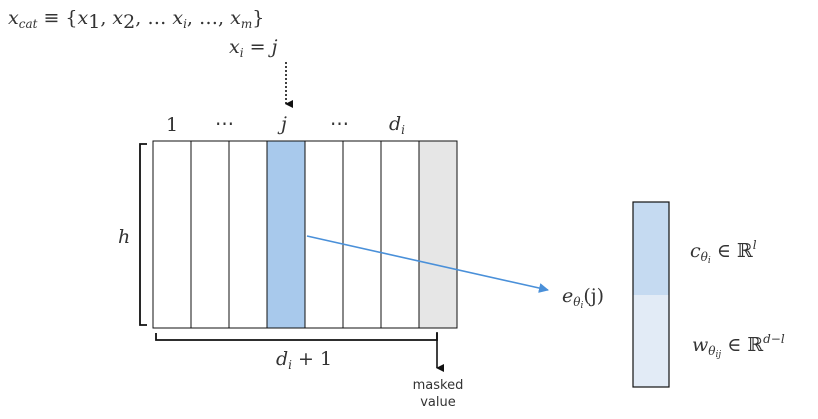 This screenshot has height=419, width=818. I want to click on item-2-sub: 2, so click(129, 22).